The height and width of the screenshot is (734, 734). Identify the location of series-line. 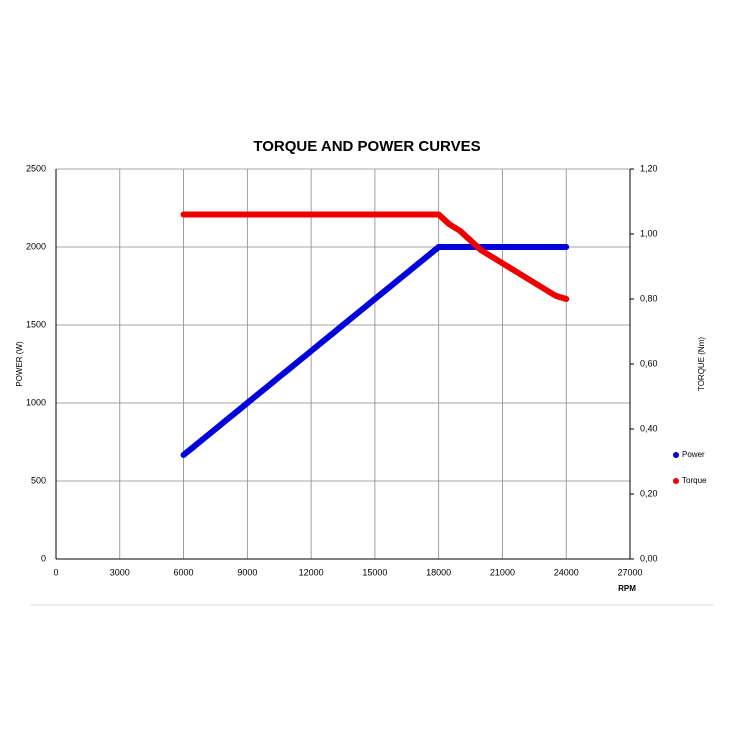
(375, 256).